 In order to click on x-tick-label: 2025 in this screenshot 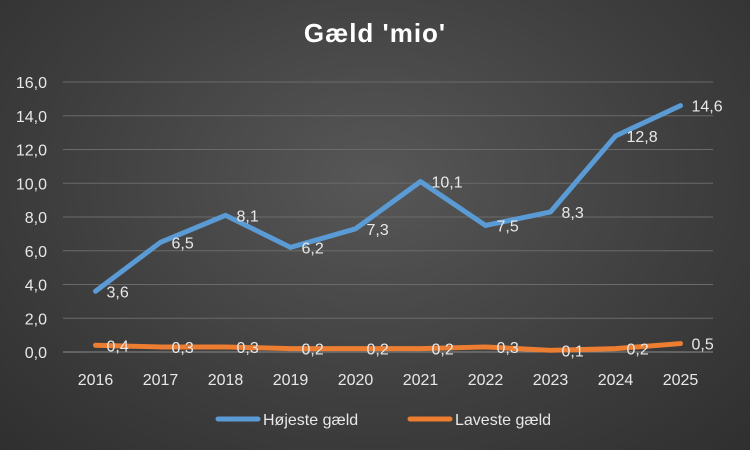, I will do `click(681, 380)`.